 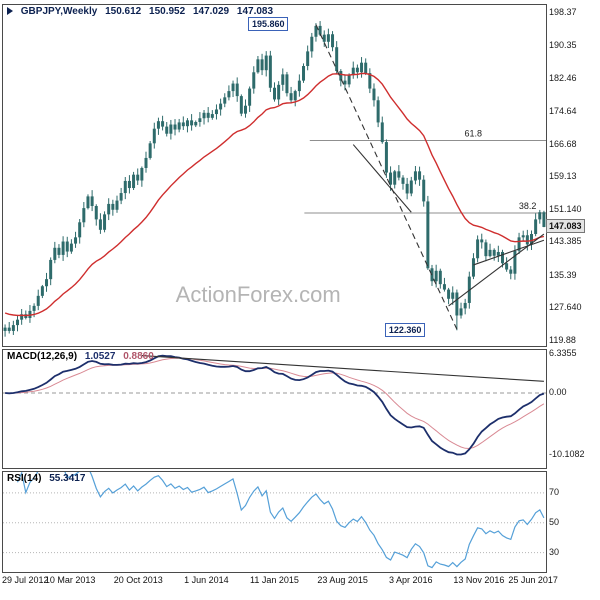 What do you see at coordinates (562, 339) in the screenshot?
I see `price-axis-label: 119.88` at bounding box center [562, 339].